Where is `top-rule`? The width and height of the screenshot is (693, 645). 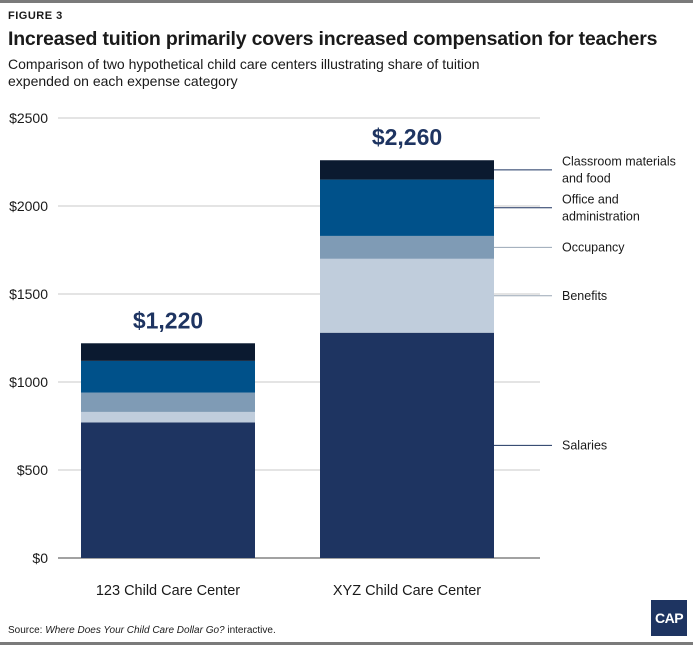
top-rule is located at coordinates (346, 1).